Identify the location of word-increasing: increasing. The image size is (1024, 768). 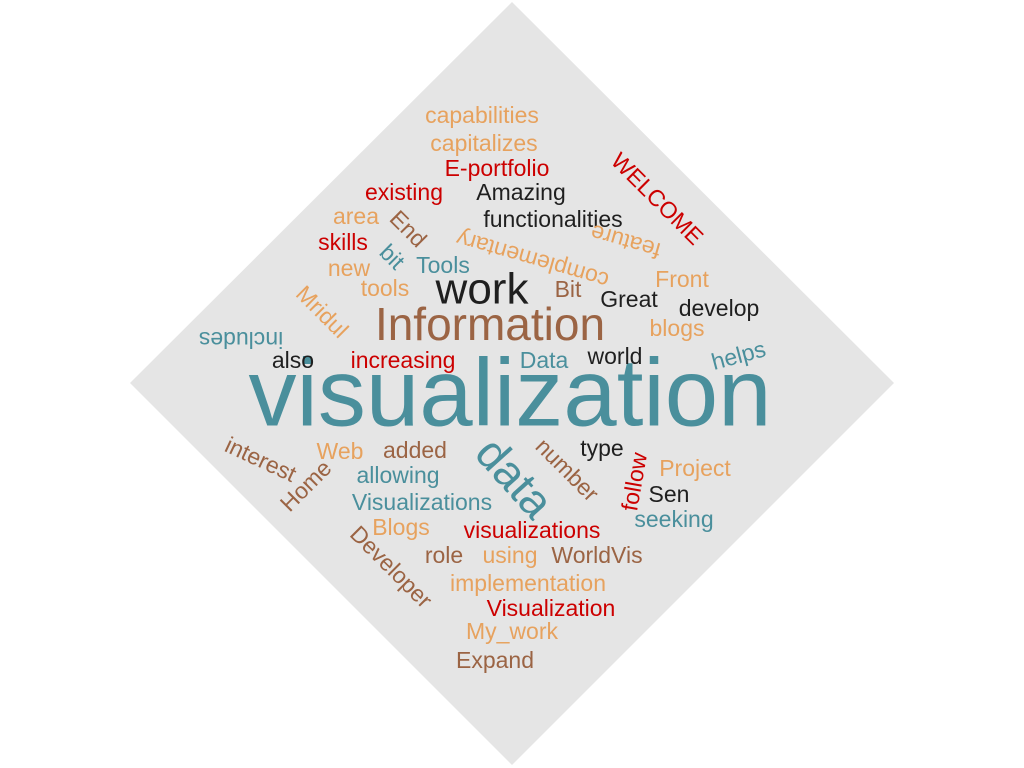
(403, 360).